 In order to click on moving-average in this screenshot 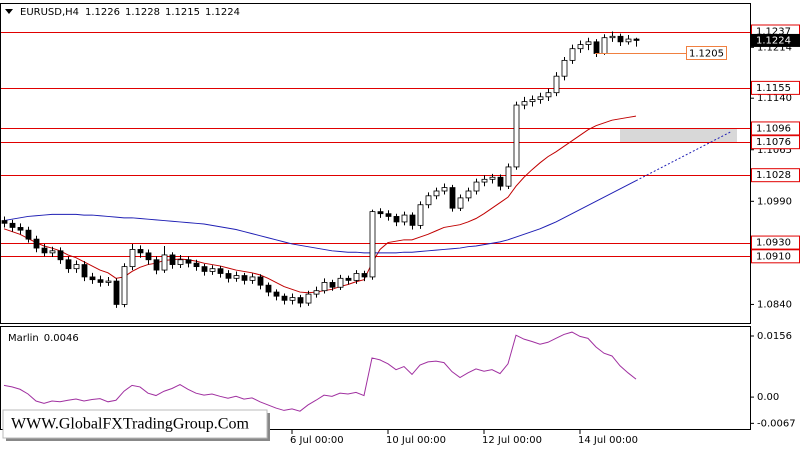, I will do `click(320, 217)`.